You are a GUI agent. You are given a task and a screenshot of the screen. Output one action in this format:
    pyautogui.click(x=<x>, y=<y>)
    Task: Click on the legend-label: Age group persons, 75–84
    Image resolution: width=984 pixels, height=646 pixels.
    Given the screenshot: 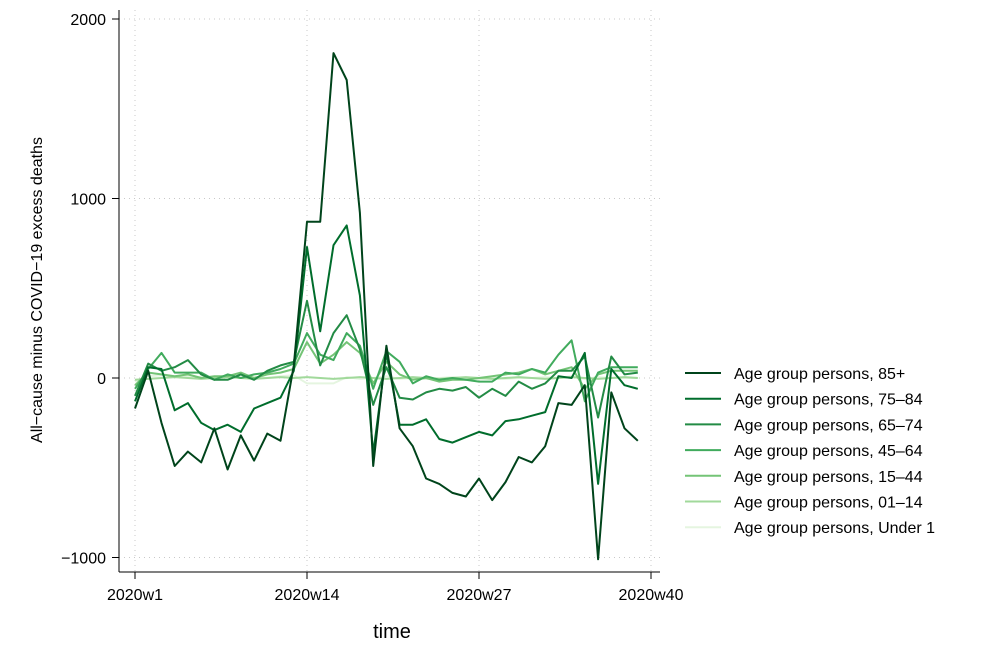 What is the action you would take?
    pyautogui.click(x=828, y=400)
    